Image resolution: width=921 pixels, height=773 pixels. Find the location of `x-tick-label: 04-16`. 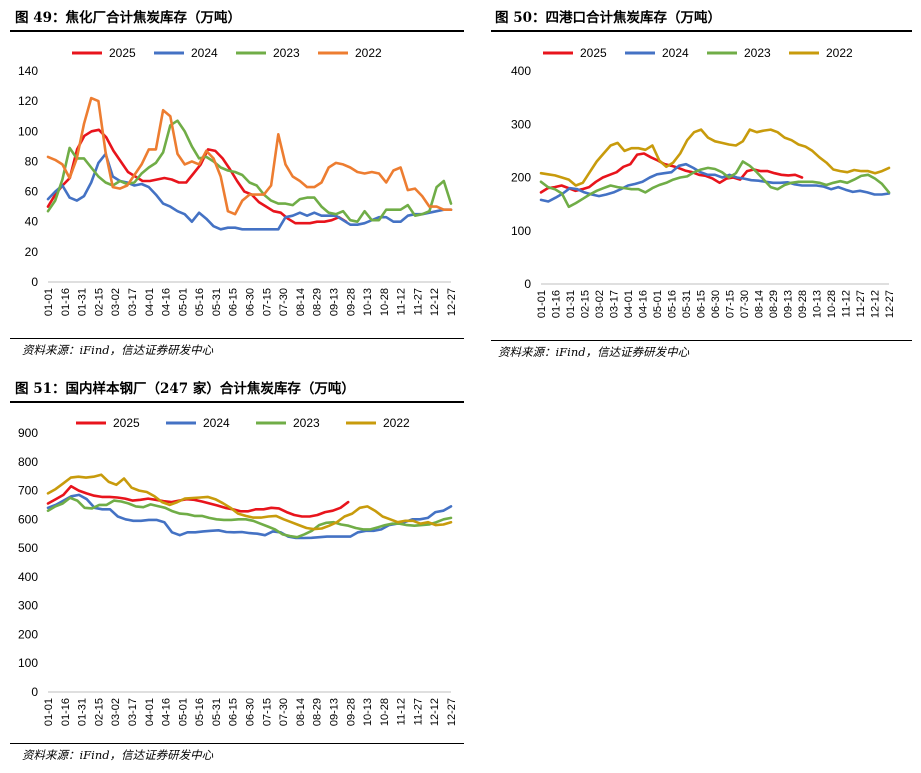

x-tick-label: 04-16 is located at coordinates (644, 304).